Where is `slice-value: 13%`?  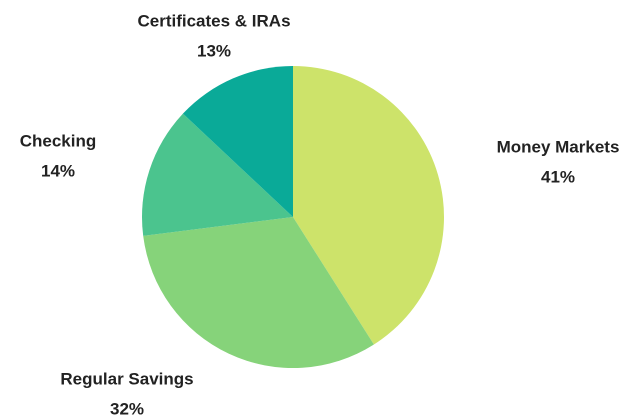
slice-value: 13% is located at coordinates (214, 50).